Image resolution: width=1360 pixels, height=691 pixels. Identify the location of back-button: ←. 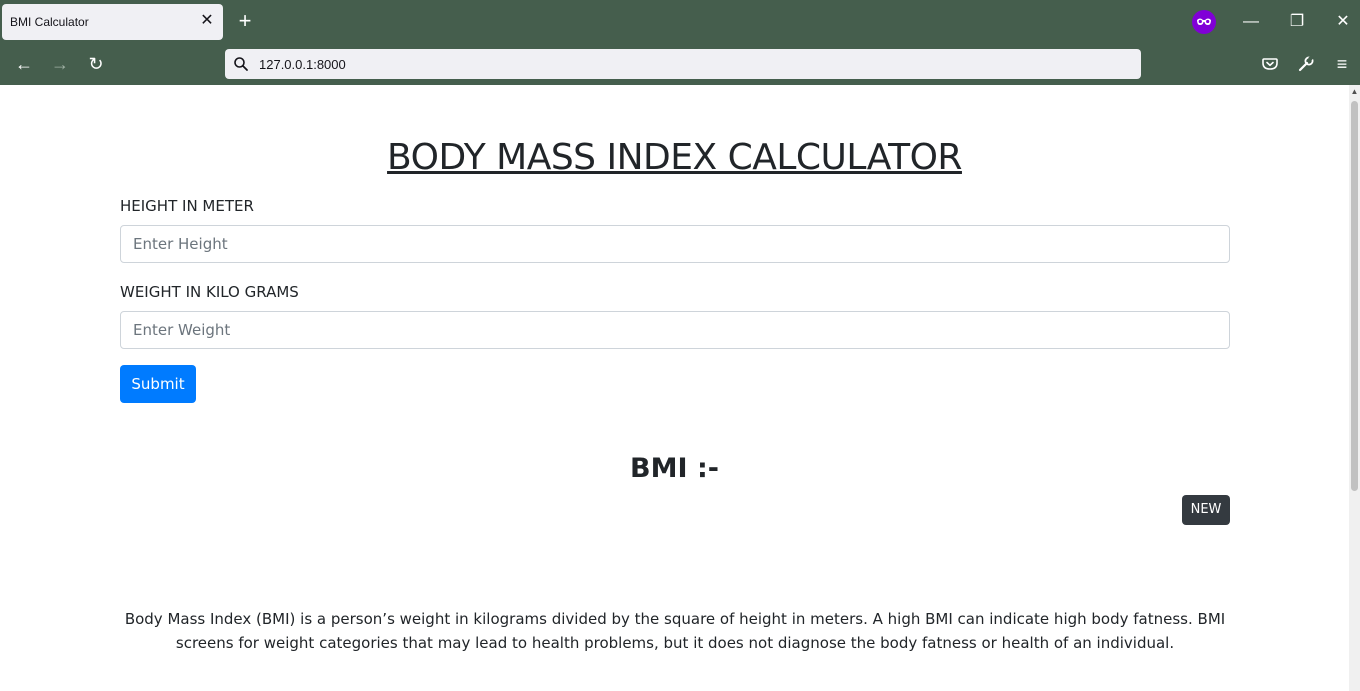
(24, 64).